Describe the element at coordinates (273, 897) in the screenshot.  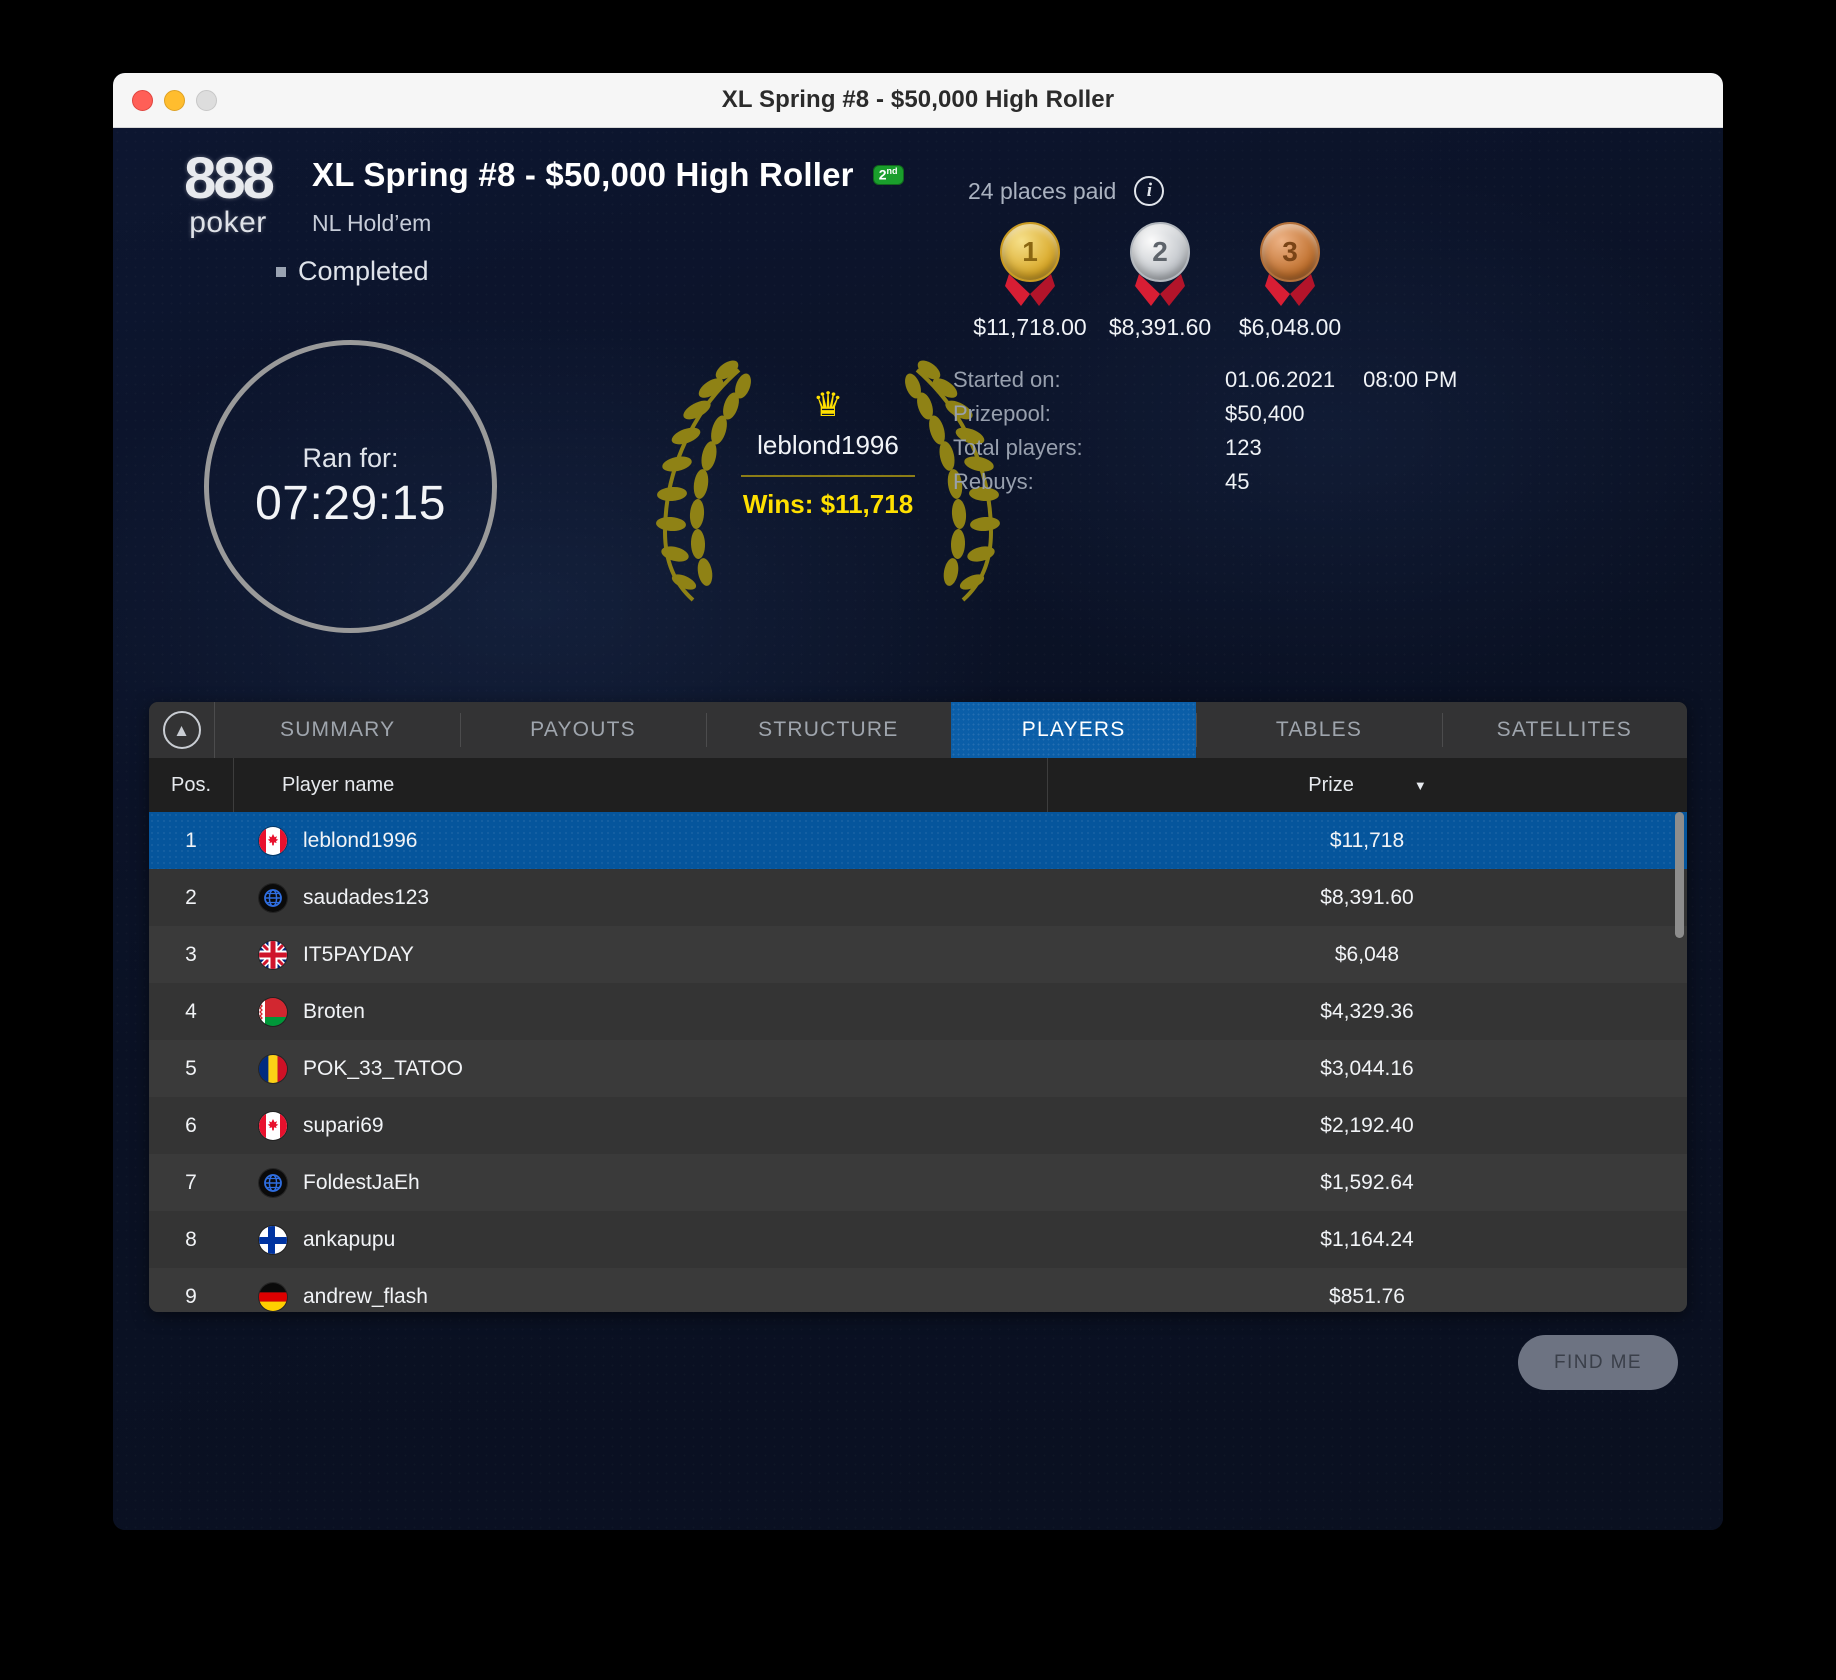
I see `flag-globe-icon` at that location.